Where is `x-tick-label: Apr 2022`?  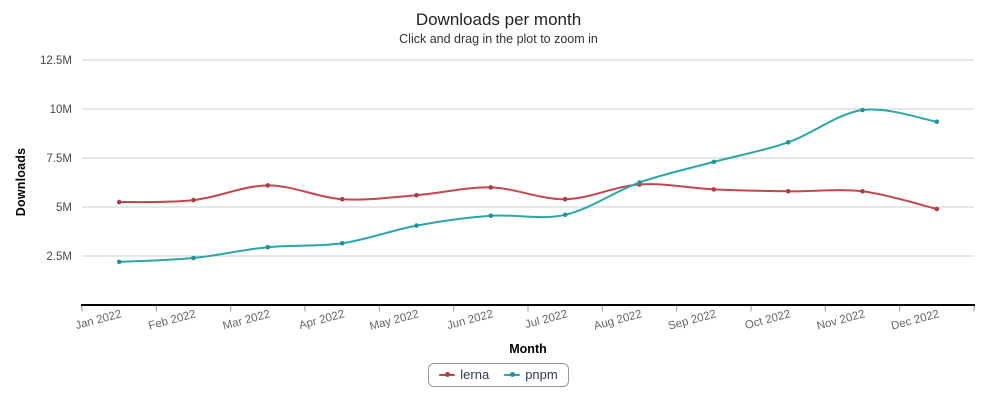 x-tick-label: Apr 2022 is located at coordinates (322, 320).